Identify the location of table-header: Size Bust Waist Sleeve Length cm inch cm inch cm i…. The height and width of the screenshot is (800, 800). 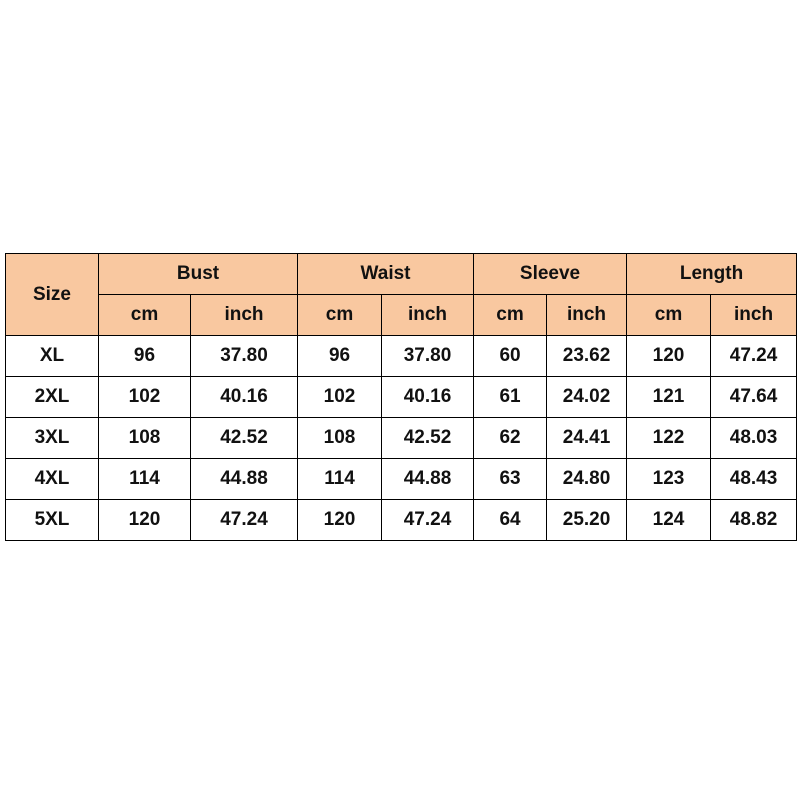
(401, 294).